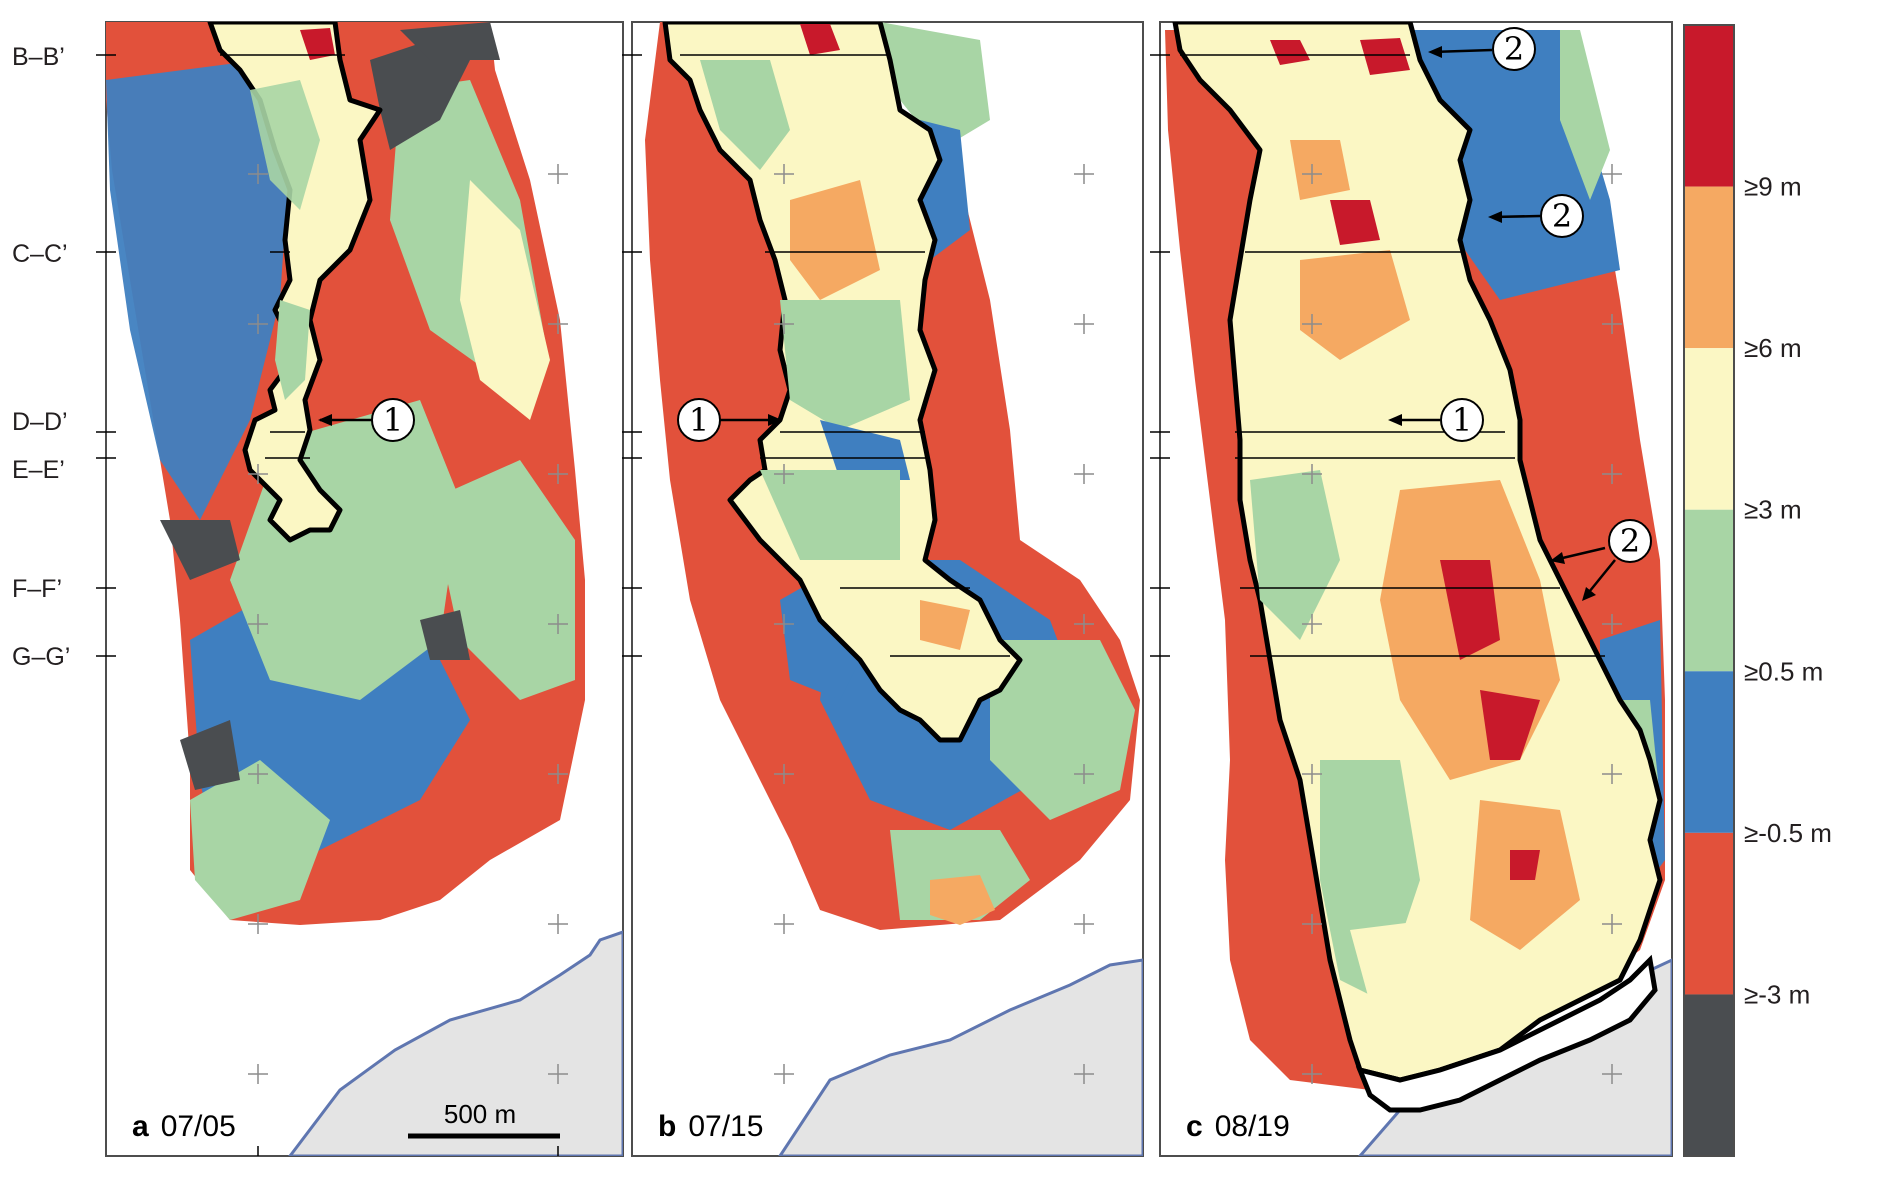 Image resolution: width=1878 pixels, height=1178 pixels. I want to click on marker-c-2-low: 2, so click(1601, 560).